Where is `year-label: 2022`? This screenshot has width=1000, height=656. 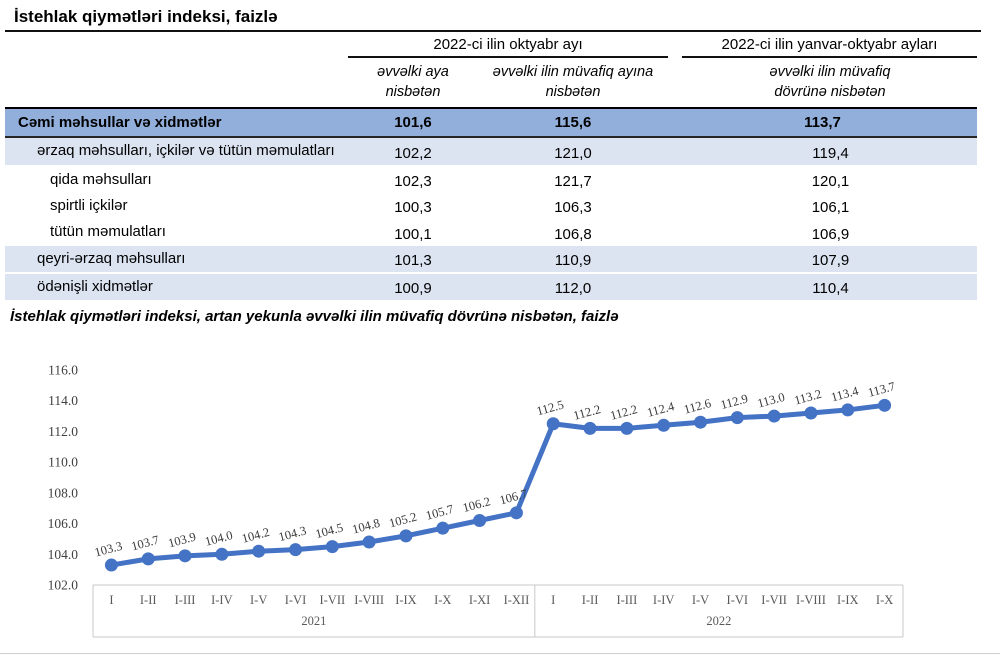 year-label: 2022 is located at coordinates (718, 621).